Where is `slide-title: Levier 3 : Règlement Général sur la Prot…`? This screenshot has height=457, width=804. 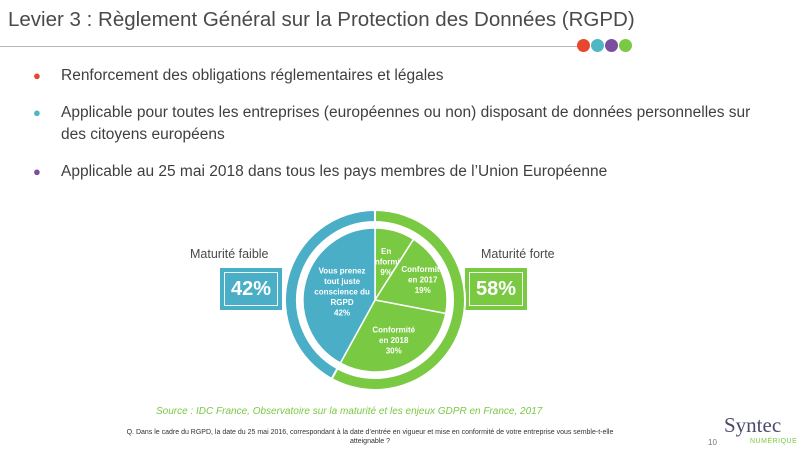 slide-title: Levier 3 : Règlement Général sur la Prot… is located at coordinates (321, 19).